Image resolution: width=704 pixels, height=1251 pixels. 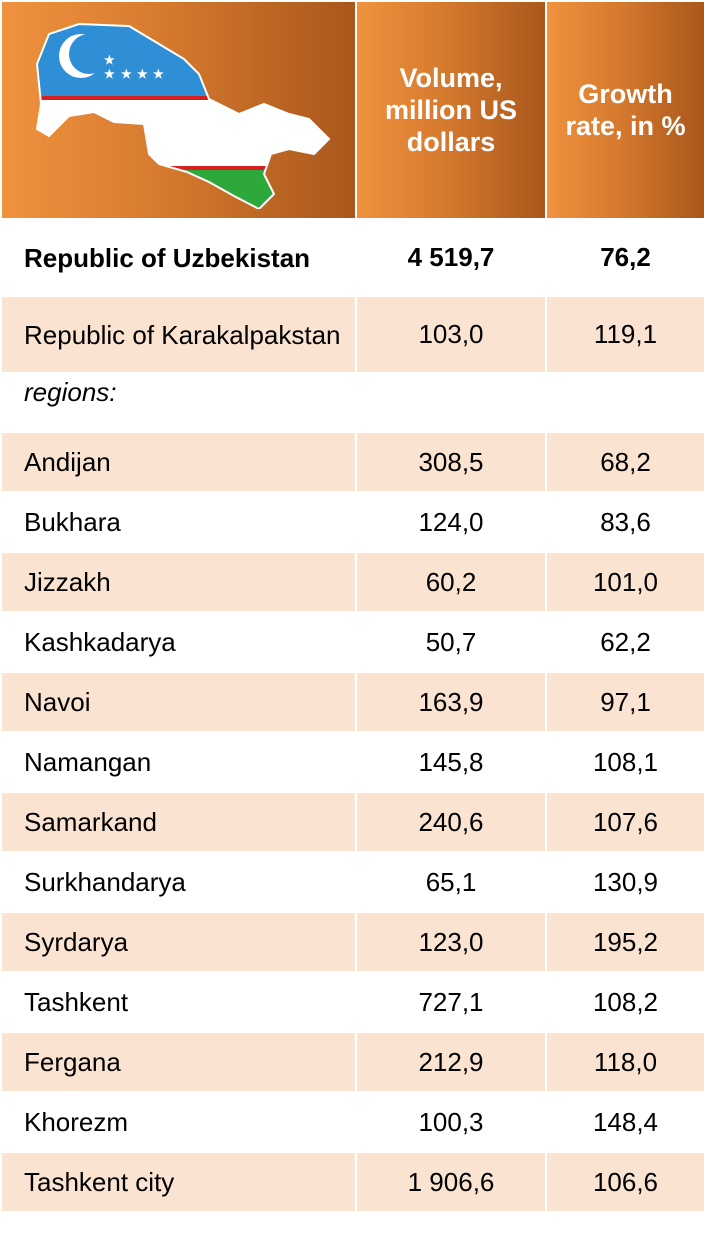 I want to click on table-row: Surkhandarya 65,1 130,9, so click(x=352, y=882).